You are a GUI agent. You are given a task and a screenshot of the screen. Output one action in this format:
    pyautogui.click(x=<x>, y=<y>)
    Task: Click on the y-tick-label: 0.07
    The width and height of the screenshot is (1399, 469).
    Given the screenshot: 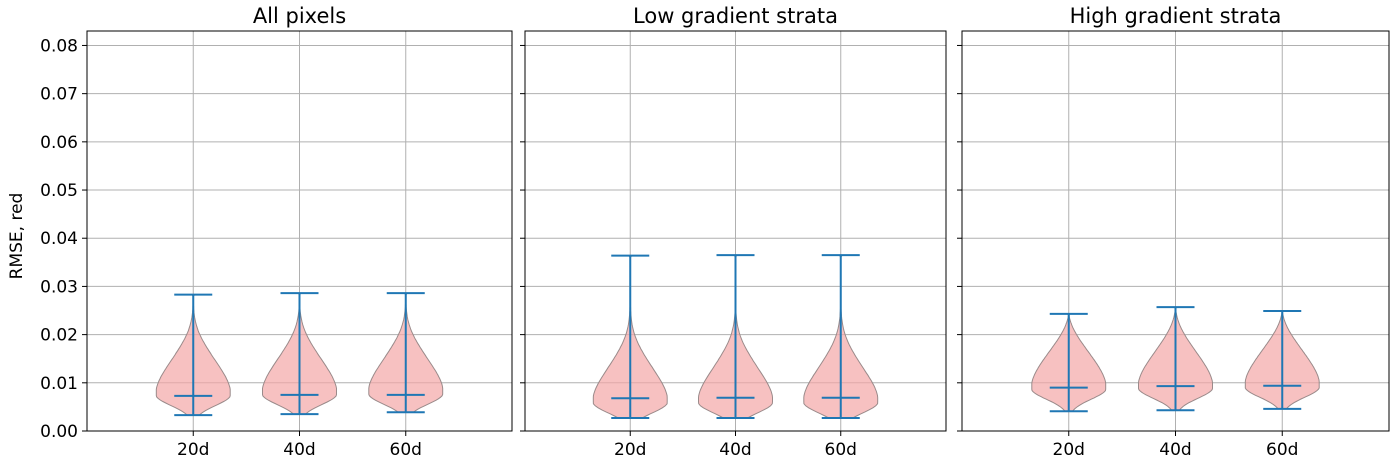 What is the action you would take?
    pyautogui.click(x=59, y=95)
    